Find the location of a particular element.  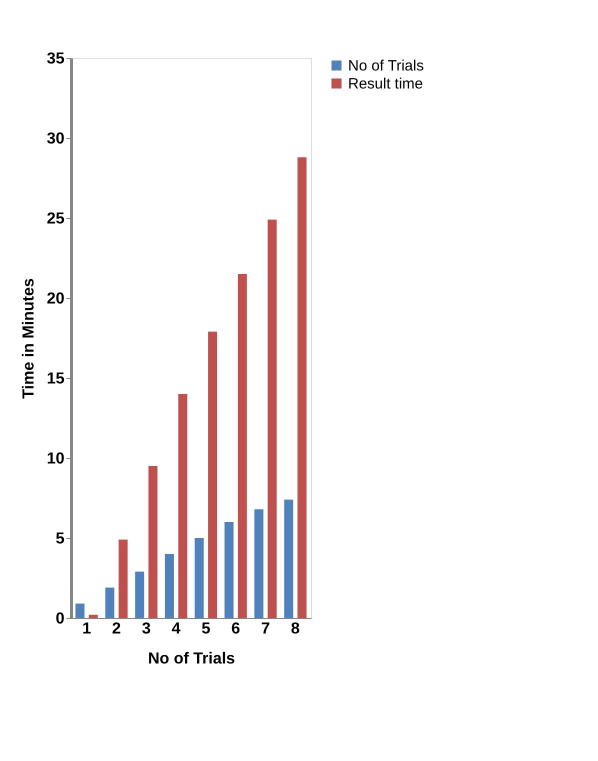

x-tick-label: 6 is located at coordinates (235, 629).